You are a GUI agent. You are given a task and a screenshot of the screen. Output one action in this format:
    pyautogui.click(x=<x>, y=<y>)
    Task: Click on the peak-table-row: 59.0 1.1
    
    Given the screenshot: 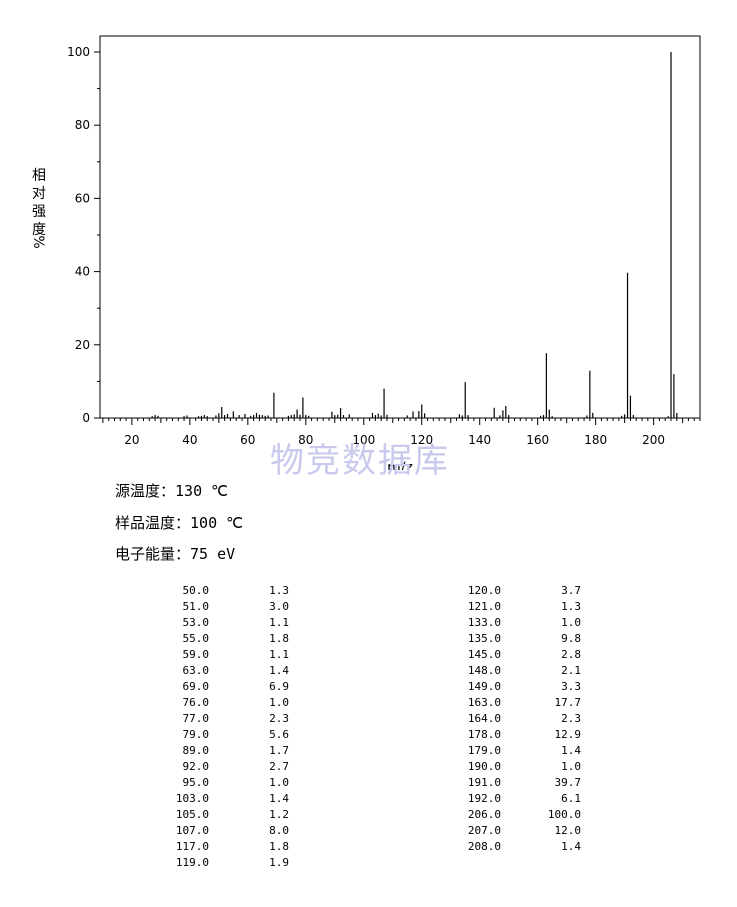 What is the action you would take?
    pyautogui.click(x=224, y=655)
    